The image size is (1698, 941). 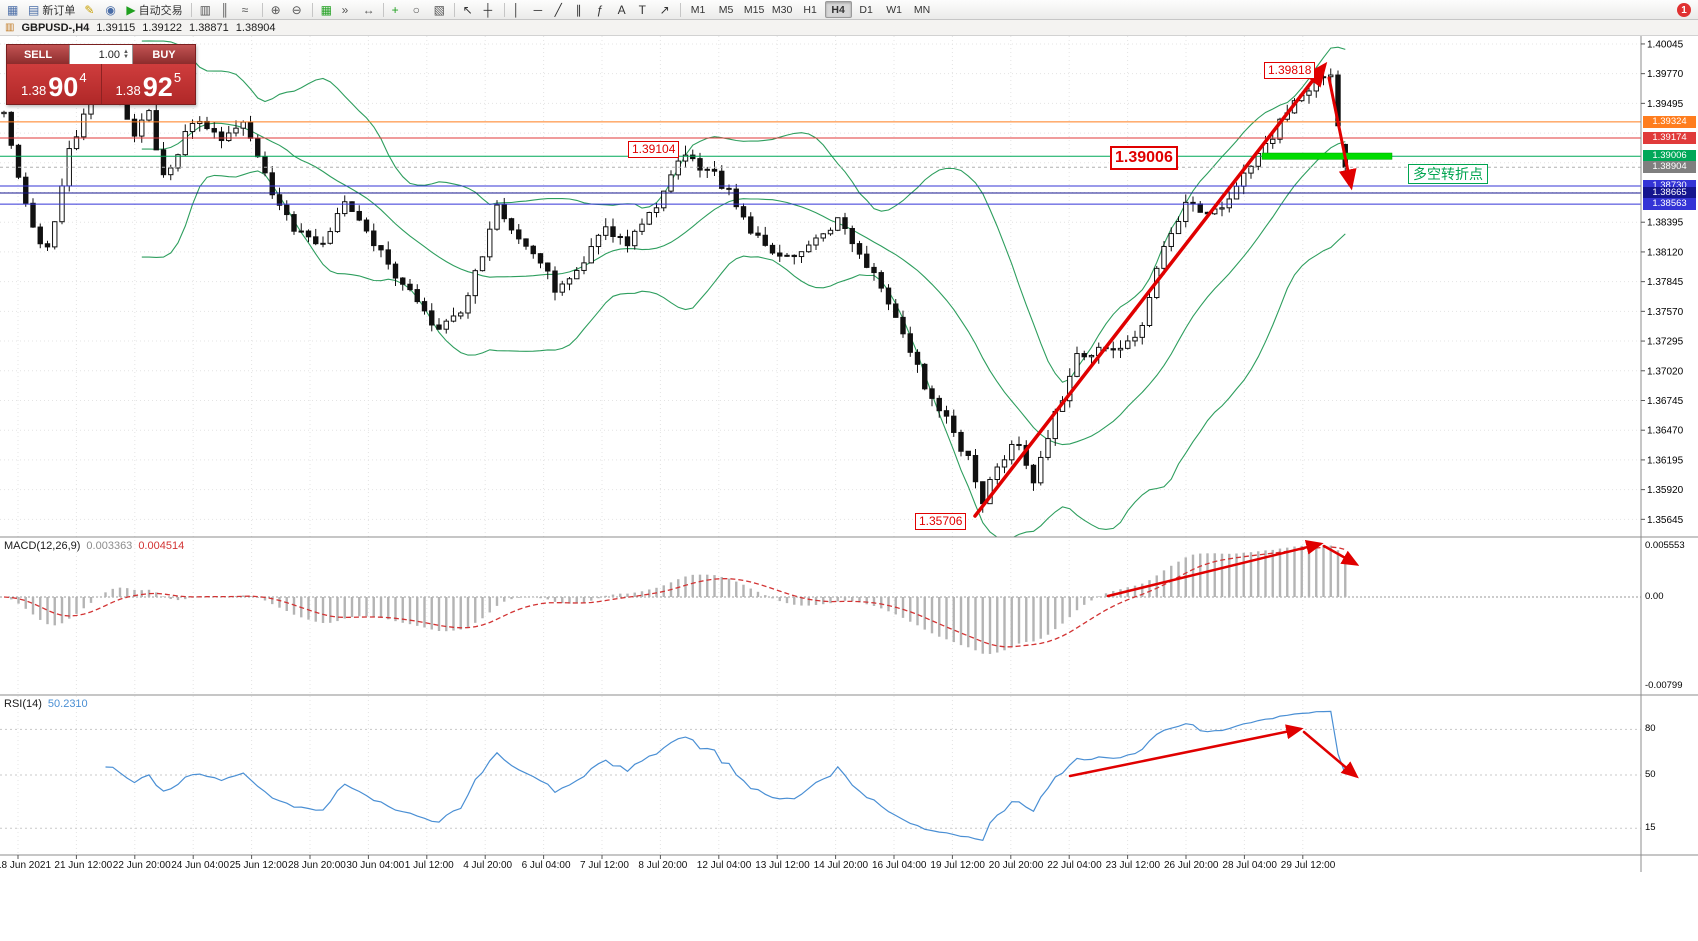 I want to click on time-axis-label: 7 Jul 12:00, so click(x=604, y=865).